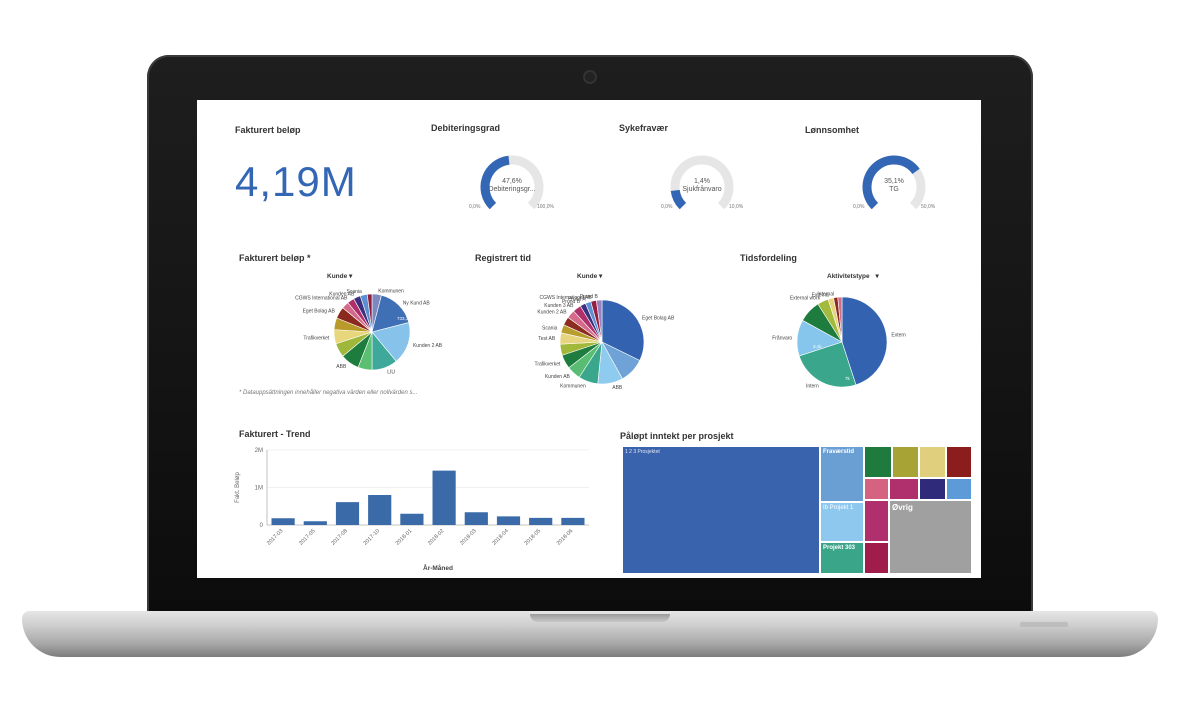  I want to click on gauge-sykefravaer-track, so click(702, 182).